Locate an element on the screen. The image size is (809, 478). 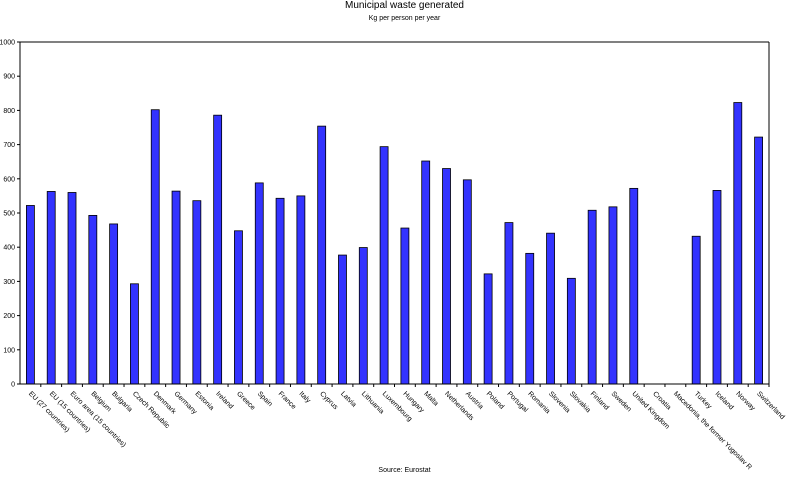
x-tick-label: Iceland is located at coordinates (724, 400).